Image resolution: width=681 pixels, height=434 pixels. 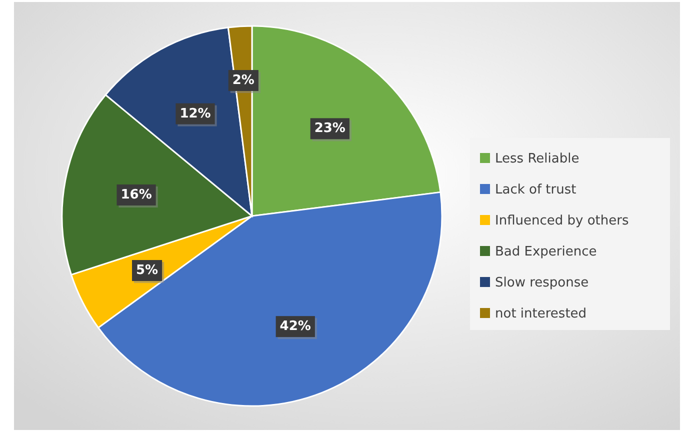 What do you see at coordinates (541, 314) in the screenshot?
I see `legend-label: not interested` at bounding box center [541, 314].